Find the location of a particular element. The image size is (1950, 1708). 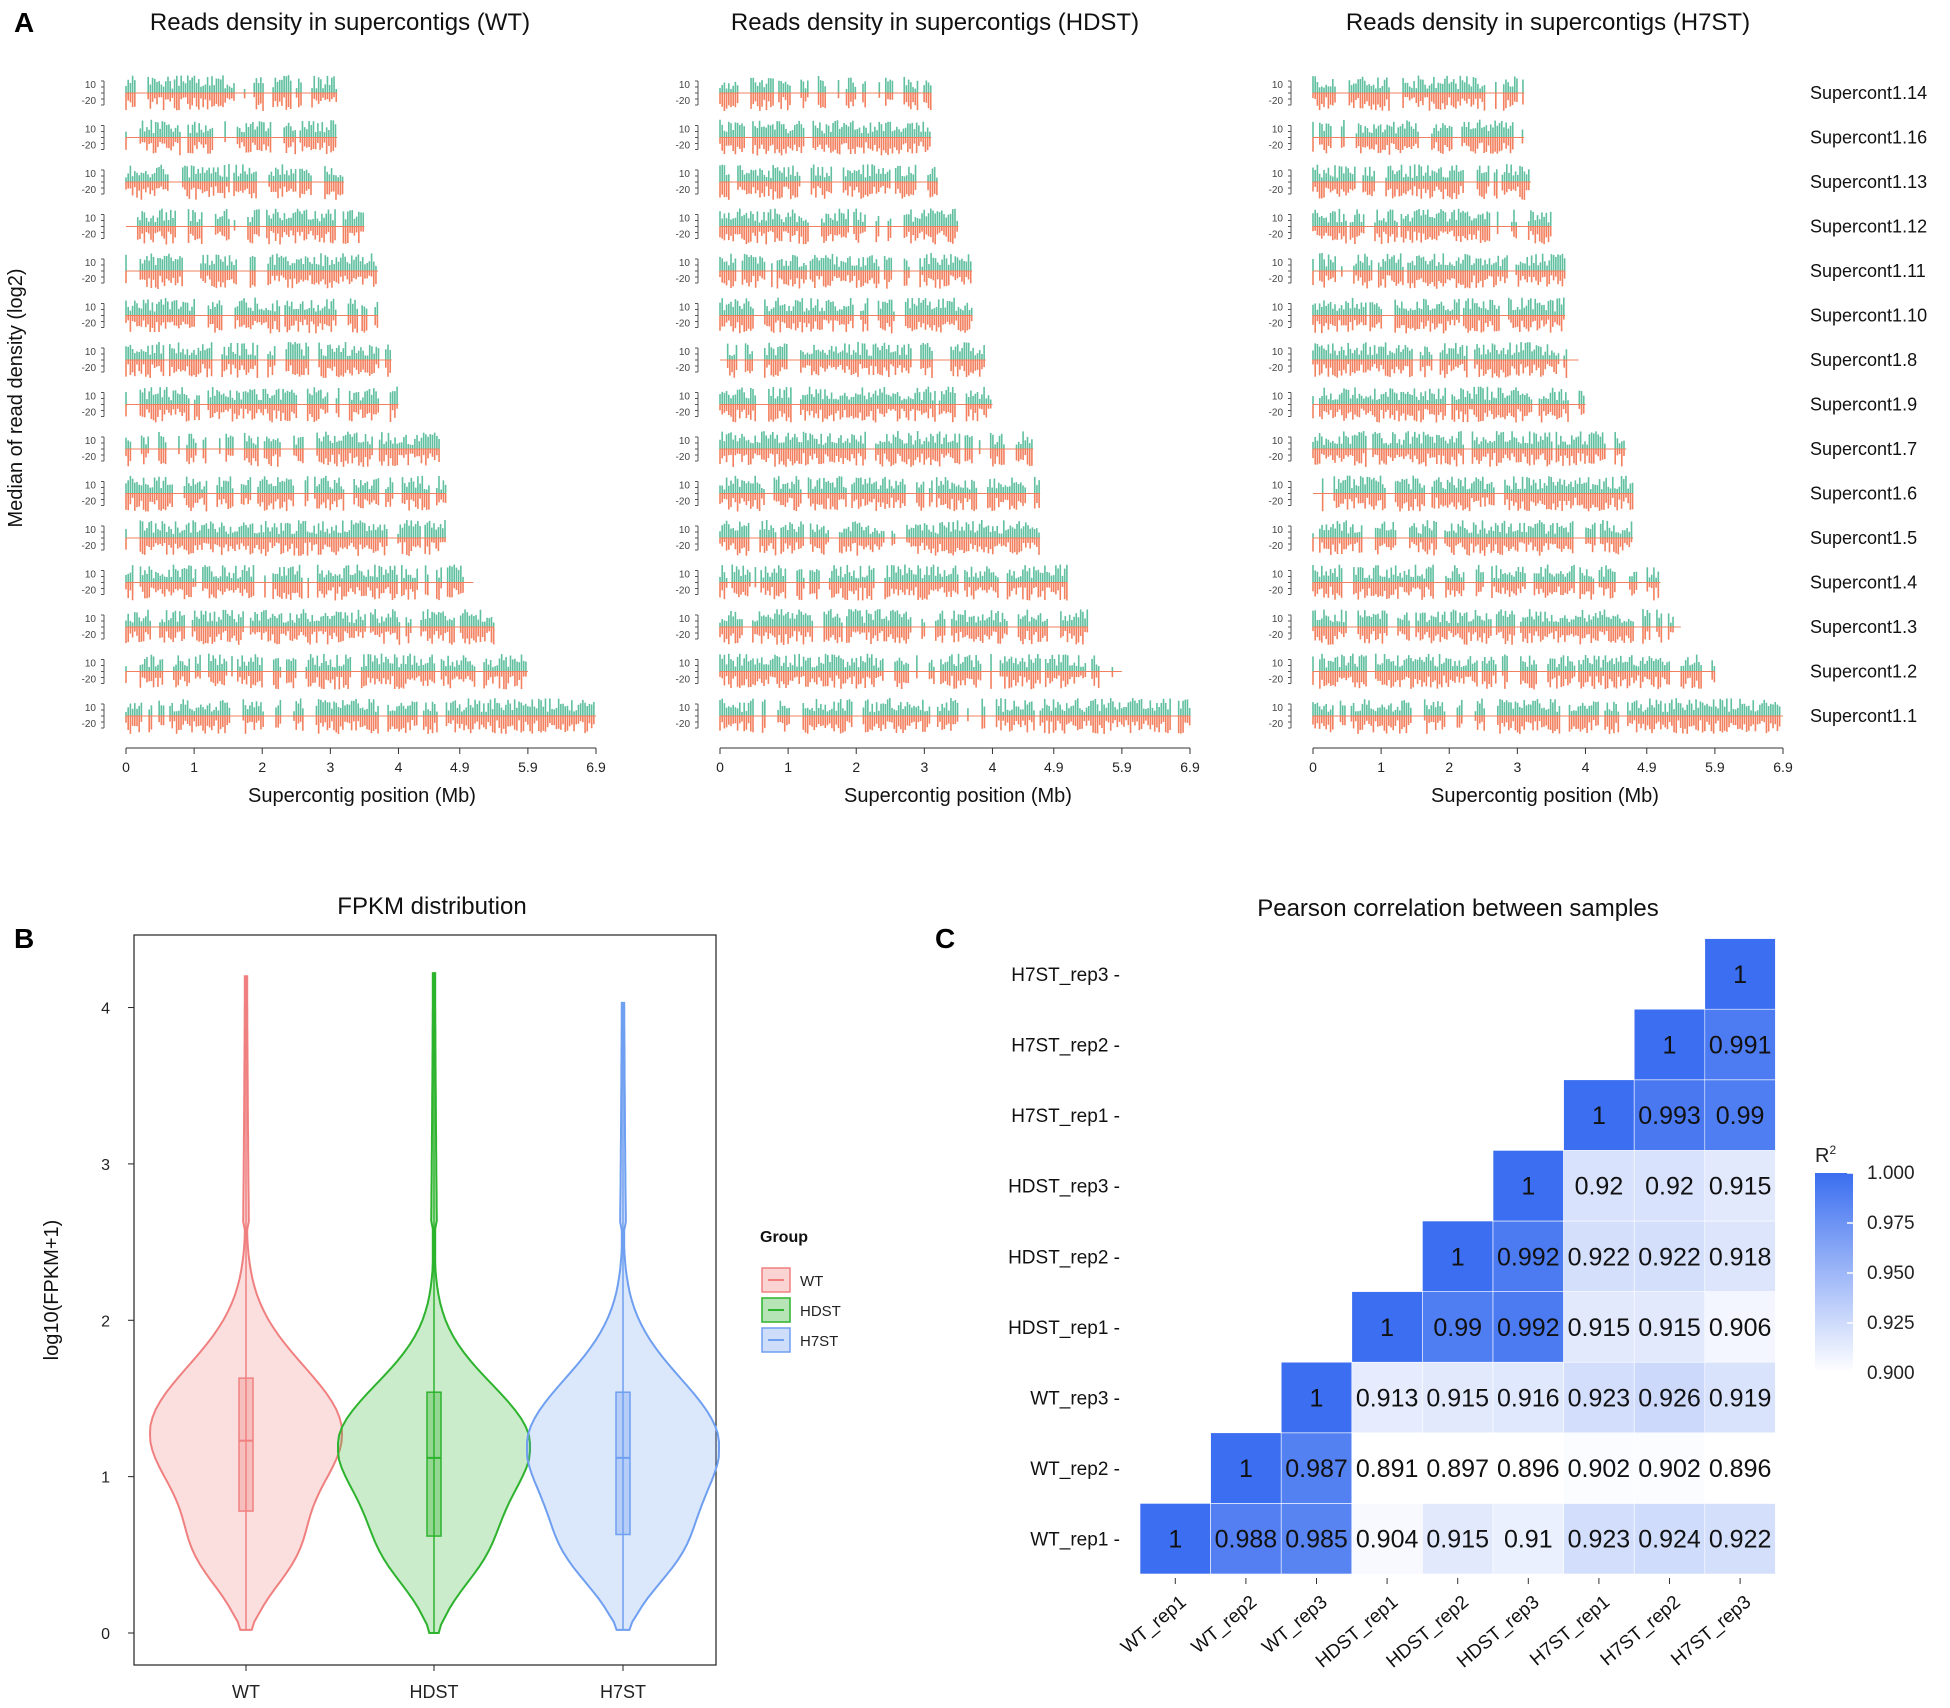

track-title-hdst: Reads density in supercontigs (HDST) is located at coordinates (935, 22).